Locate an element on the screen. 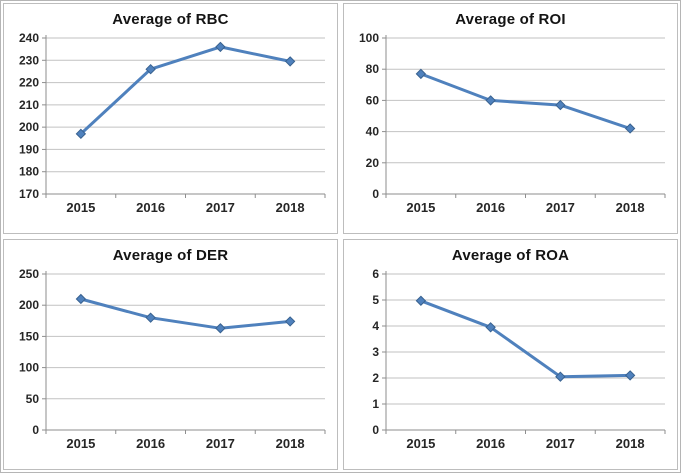 The image size is (681, 473). svg-text: 40 is located at coordinates (373, 132).